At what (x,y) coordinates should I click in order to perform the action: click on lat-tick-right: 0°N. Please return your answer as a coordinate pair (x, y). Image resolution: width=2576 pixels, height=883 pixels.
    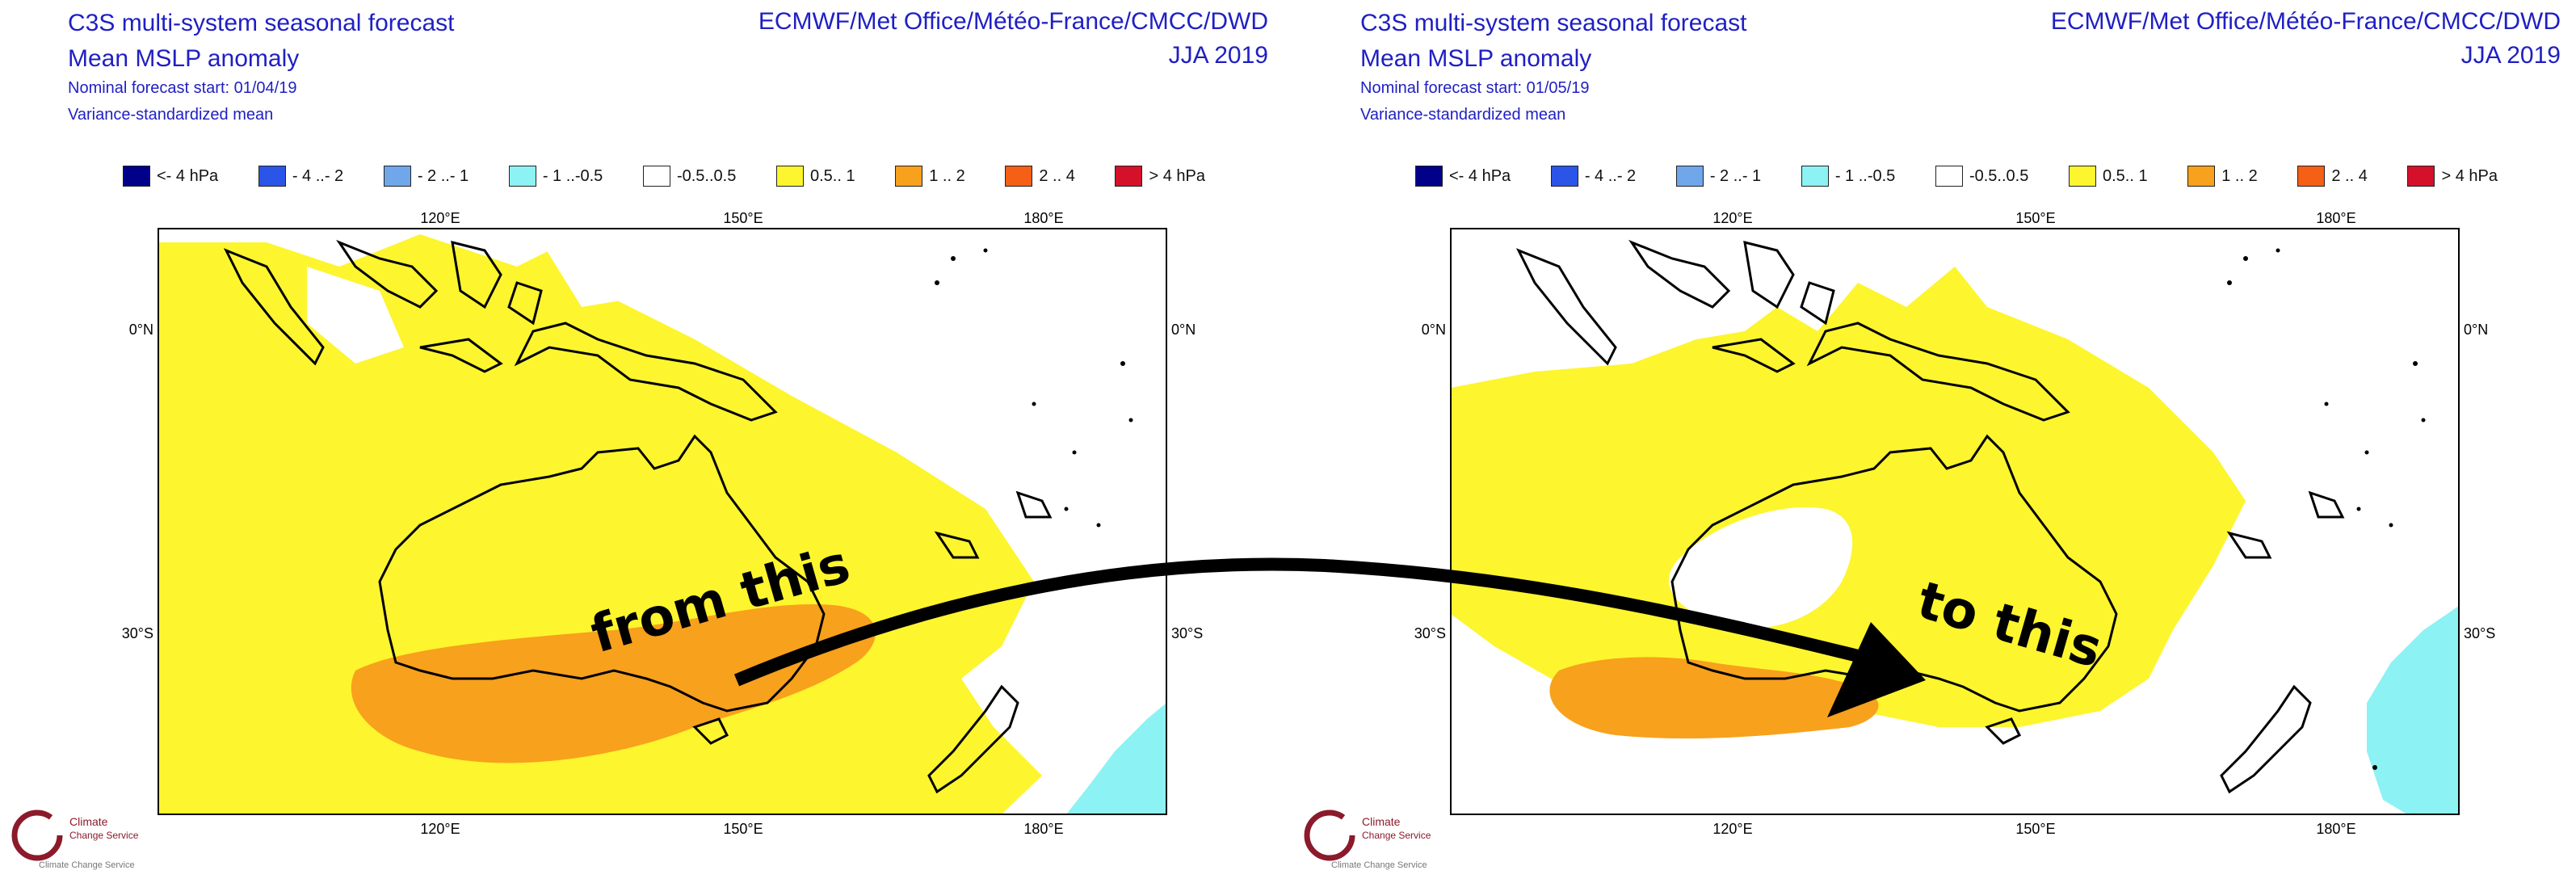
    Looking at the image, I should click on (1183, 330).